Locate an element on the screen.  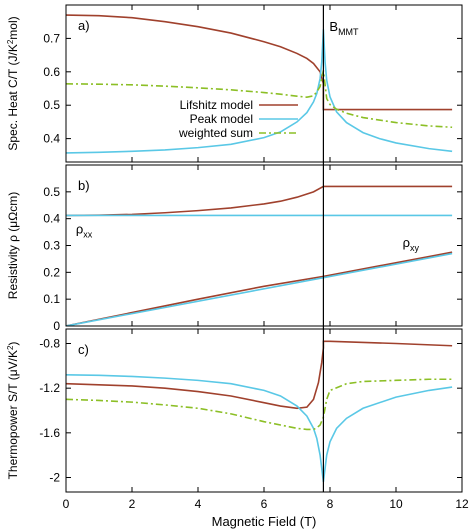
legend-entry-peak: Peak model is located at coordinates (221, 119).